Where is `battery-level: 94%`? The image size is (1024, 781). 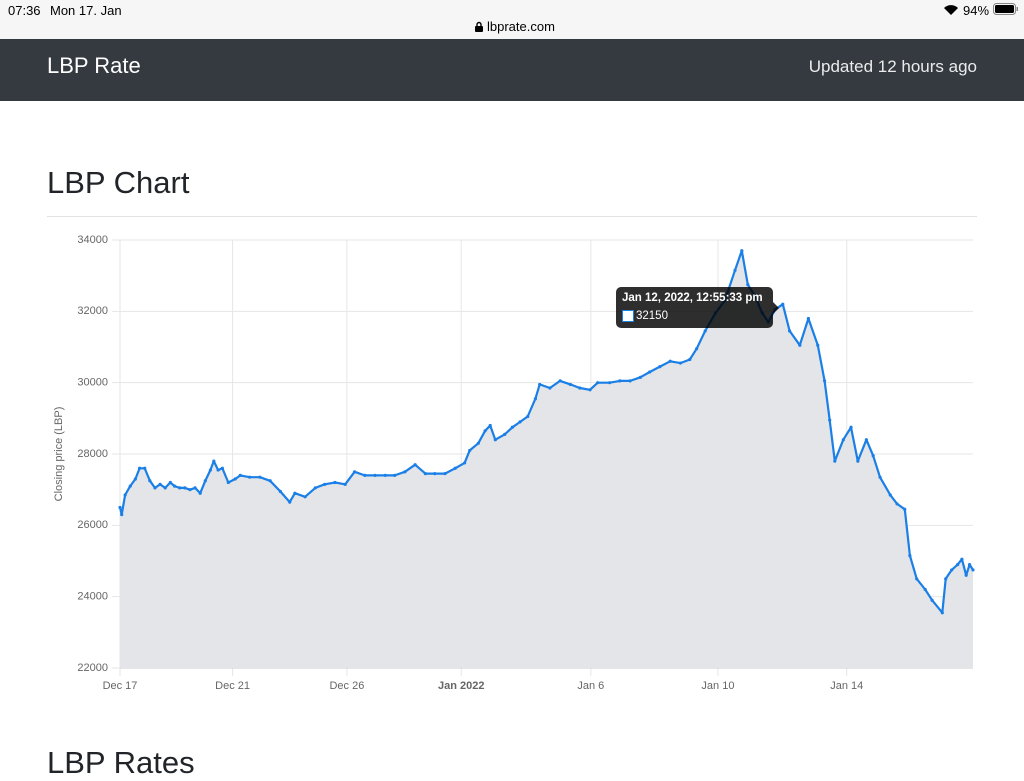 battery-level: 94% is located at coordinates (976, 10).